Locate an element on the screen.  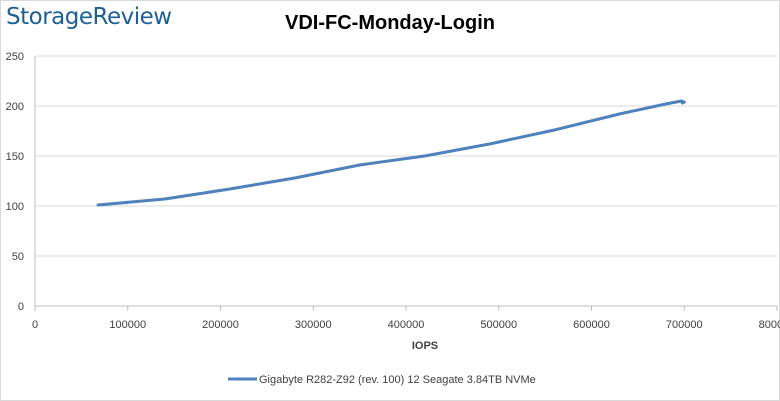
x-tick-label: 200000 is located at coordinates (220, 325).